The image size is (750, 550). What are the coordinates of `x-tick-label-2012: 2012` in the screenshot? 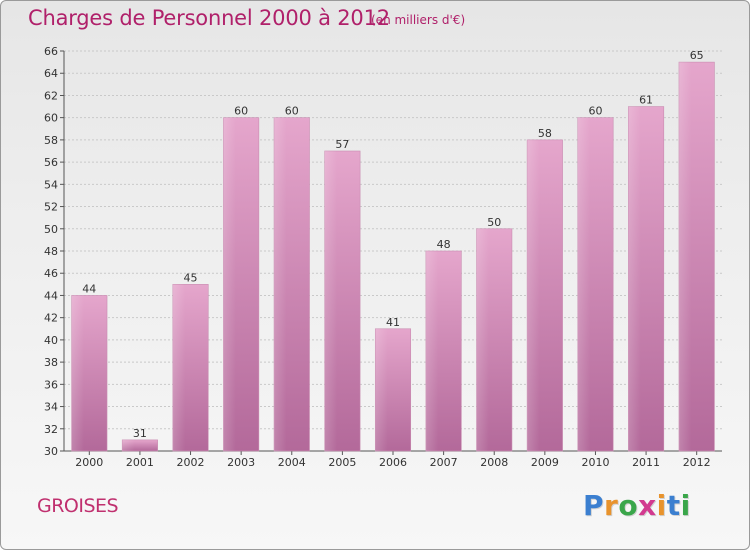 It's located at (697, 462).